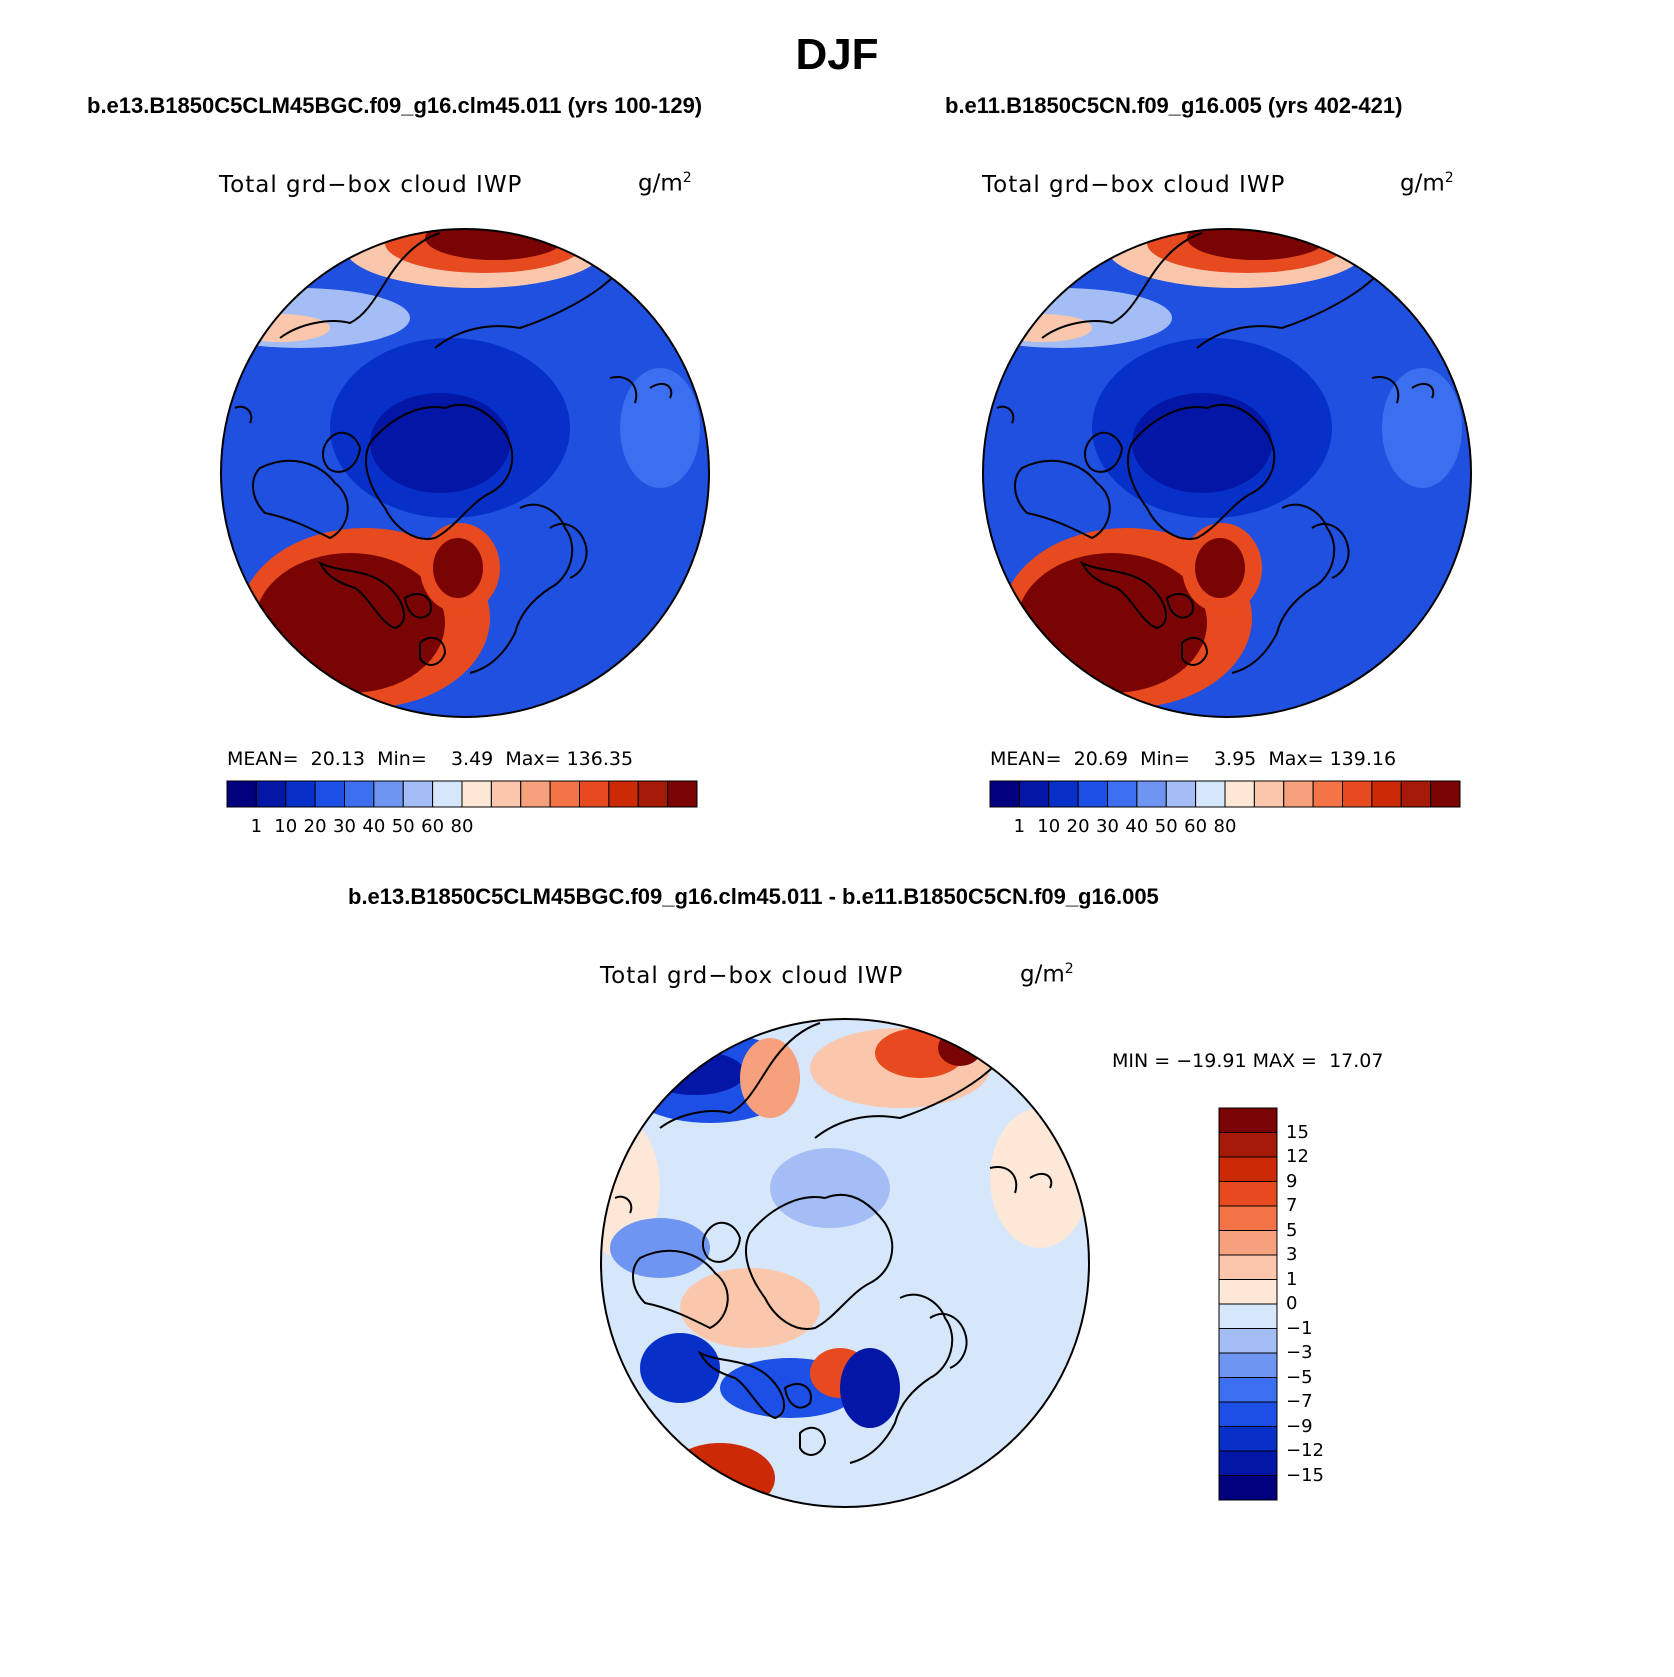  Describe the element at coordinates (1297, 1132) in the screenshot. I see `colorbar-tick-label: 15` at that location.